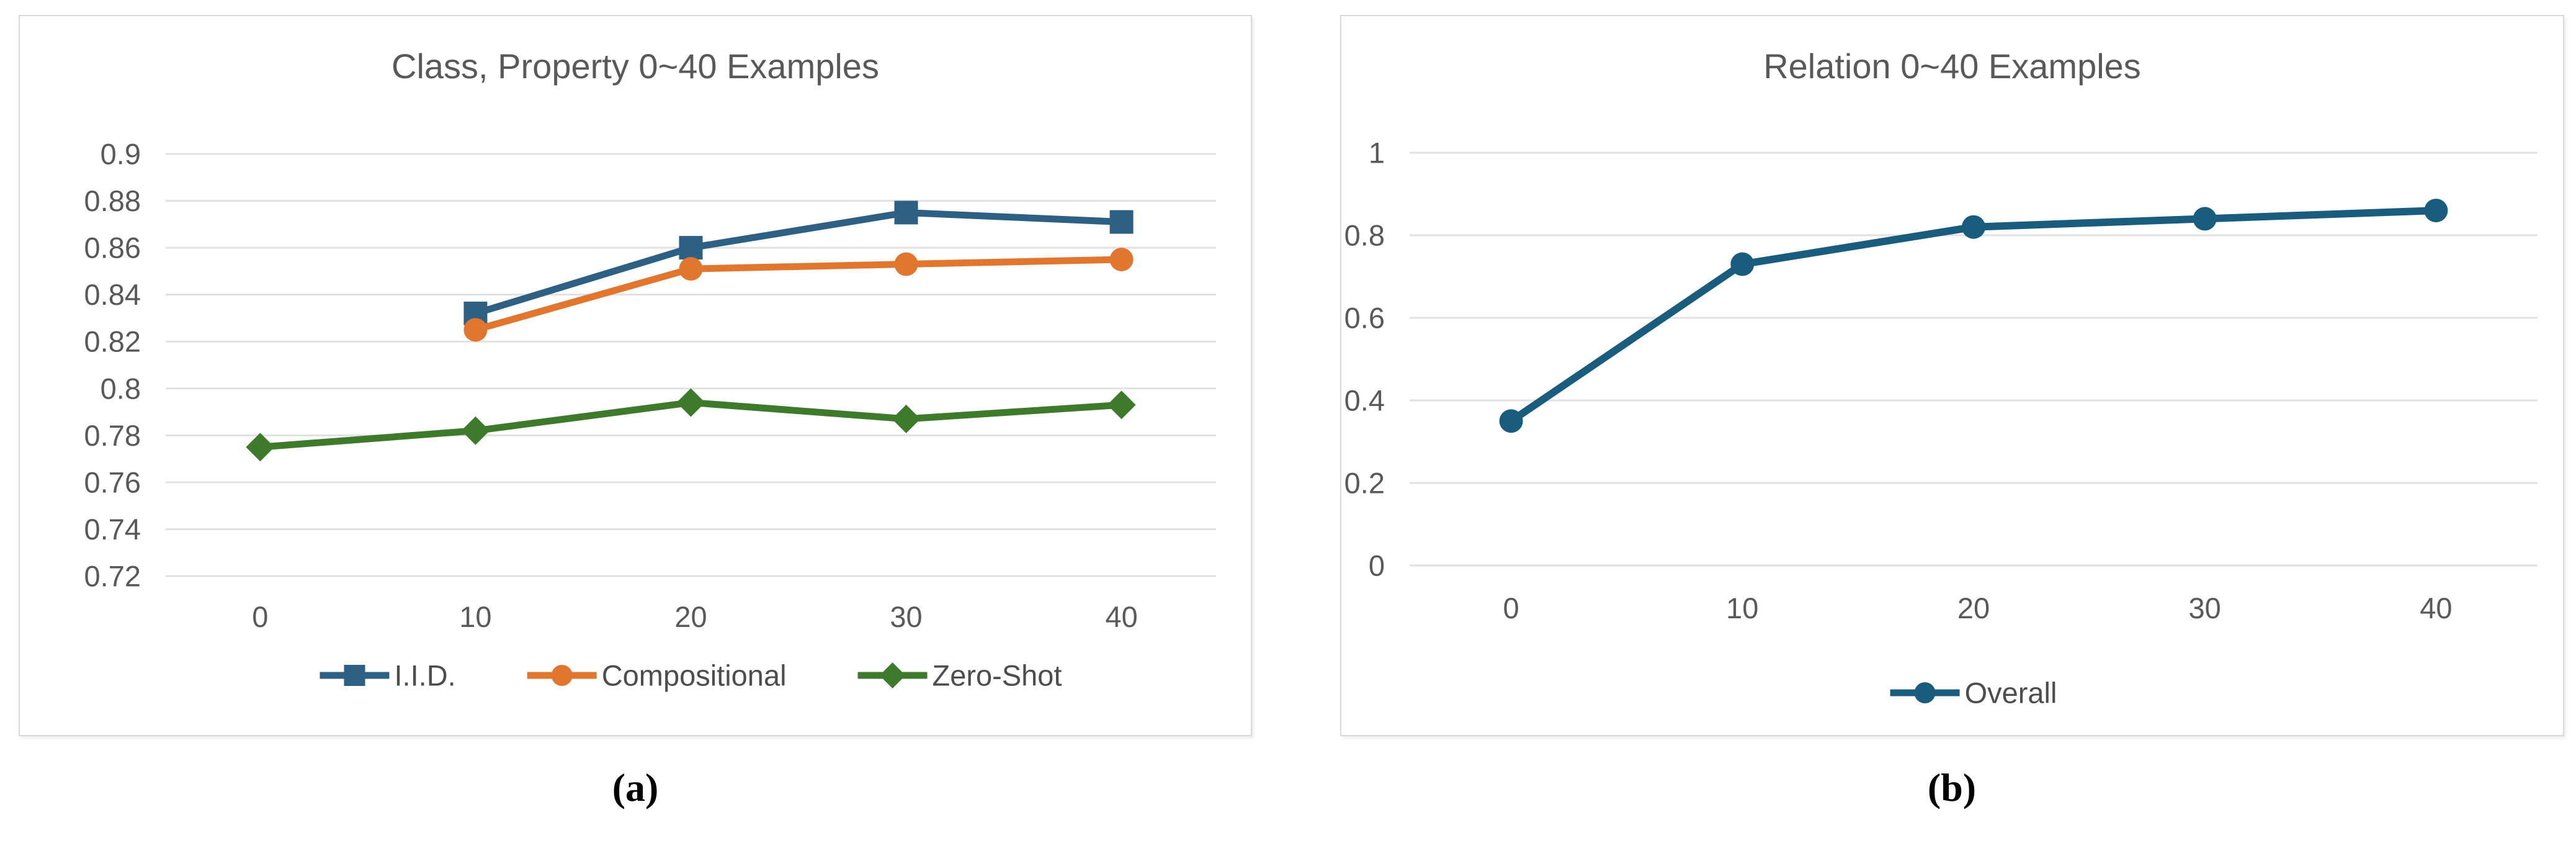 Image resolution: width=2576 pixels, height=843 pixels. I want to click on legend-item: Compositional, so click(657, 675).